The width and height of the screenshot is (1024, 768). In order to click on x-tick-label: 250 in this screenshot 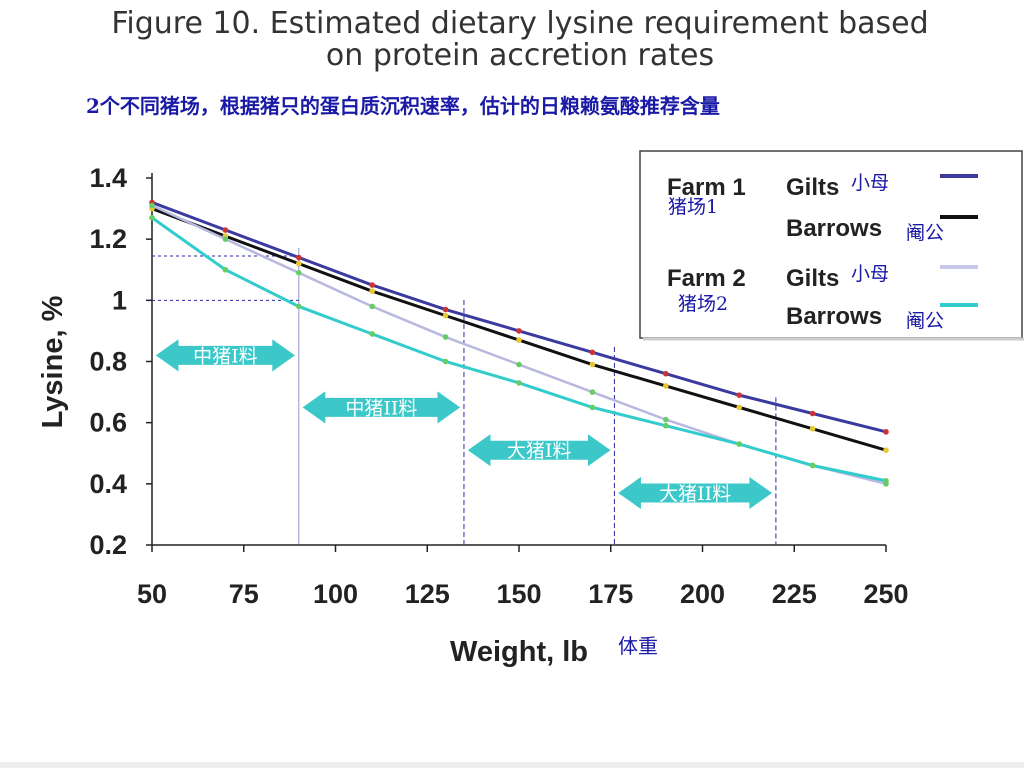, I will do `click(885, 594)`.